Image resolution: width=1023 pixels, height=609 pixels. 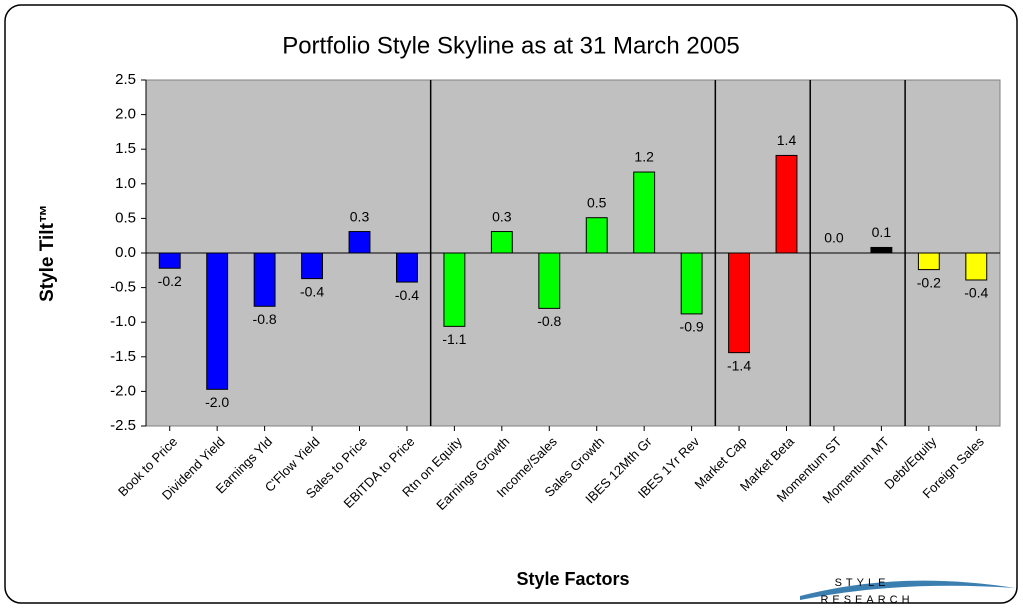 What do you see at coordinates (125, 148) in the screenshot?
I see `y-tick-label: 1.5` at bounding box center [125, 148].